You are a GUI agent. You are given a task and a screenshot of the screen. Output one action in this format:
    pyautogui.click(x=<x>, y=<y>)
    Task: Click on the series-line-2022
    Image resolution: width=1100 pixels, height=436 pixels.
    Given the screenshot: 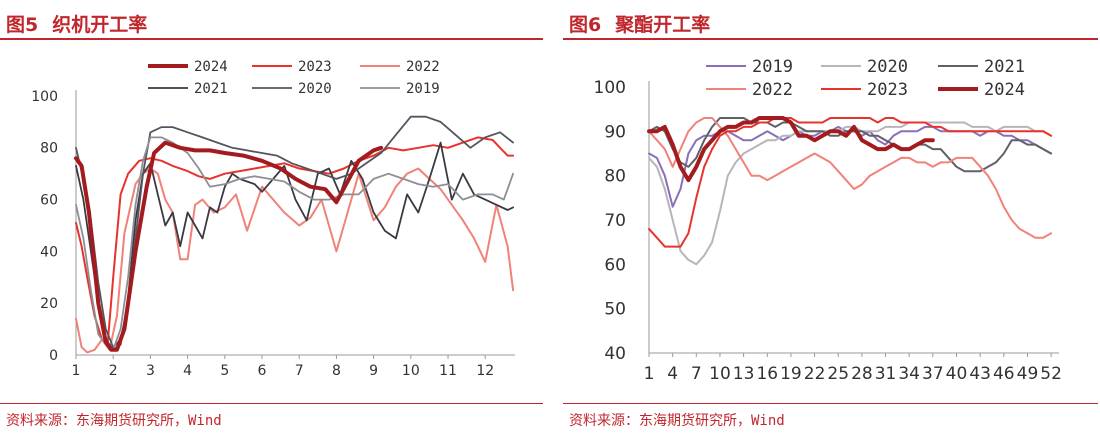 What is the action you would take?
    pyautogui.click(x=850, y=178)
    